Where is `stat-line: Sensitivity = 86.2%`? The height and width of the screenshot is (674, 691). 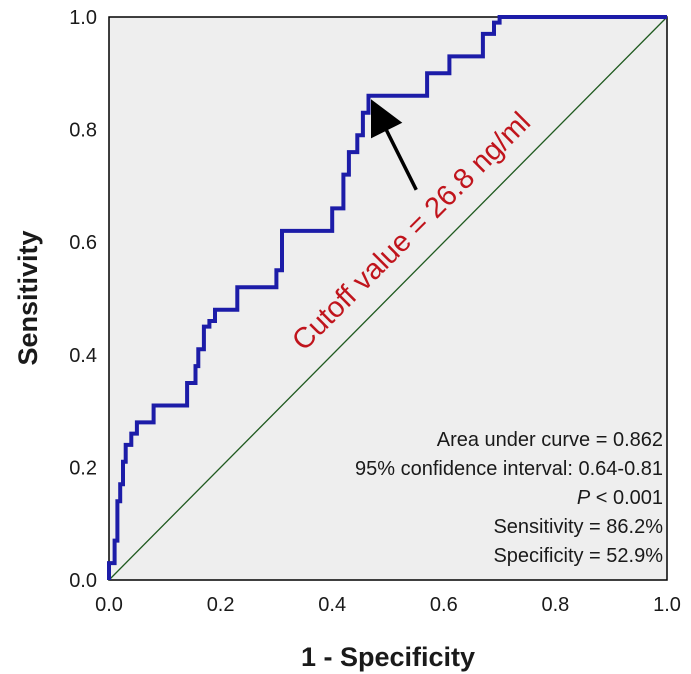
stat-line: Sensitivity = 86.2% is located at coordinates (578, 527).